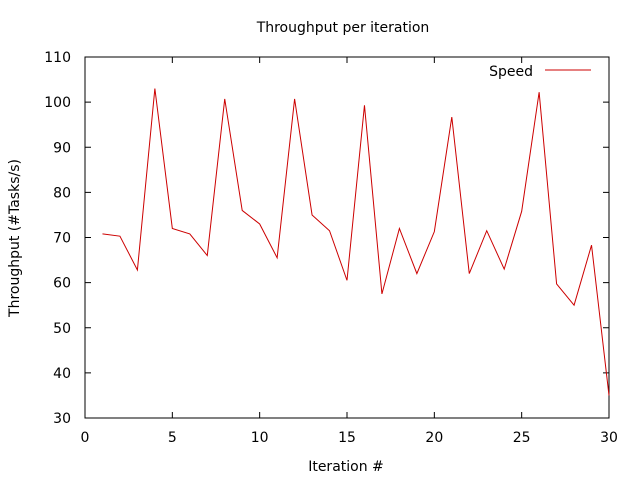 This screenshot has height=480, width=640. What do you see at coordinates (57, 103) in the screenshot?
I see `y-tick-label: 100` at bounding box center [57, 103].